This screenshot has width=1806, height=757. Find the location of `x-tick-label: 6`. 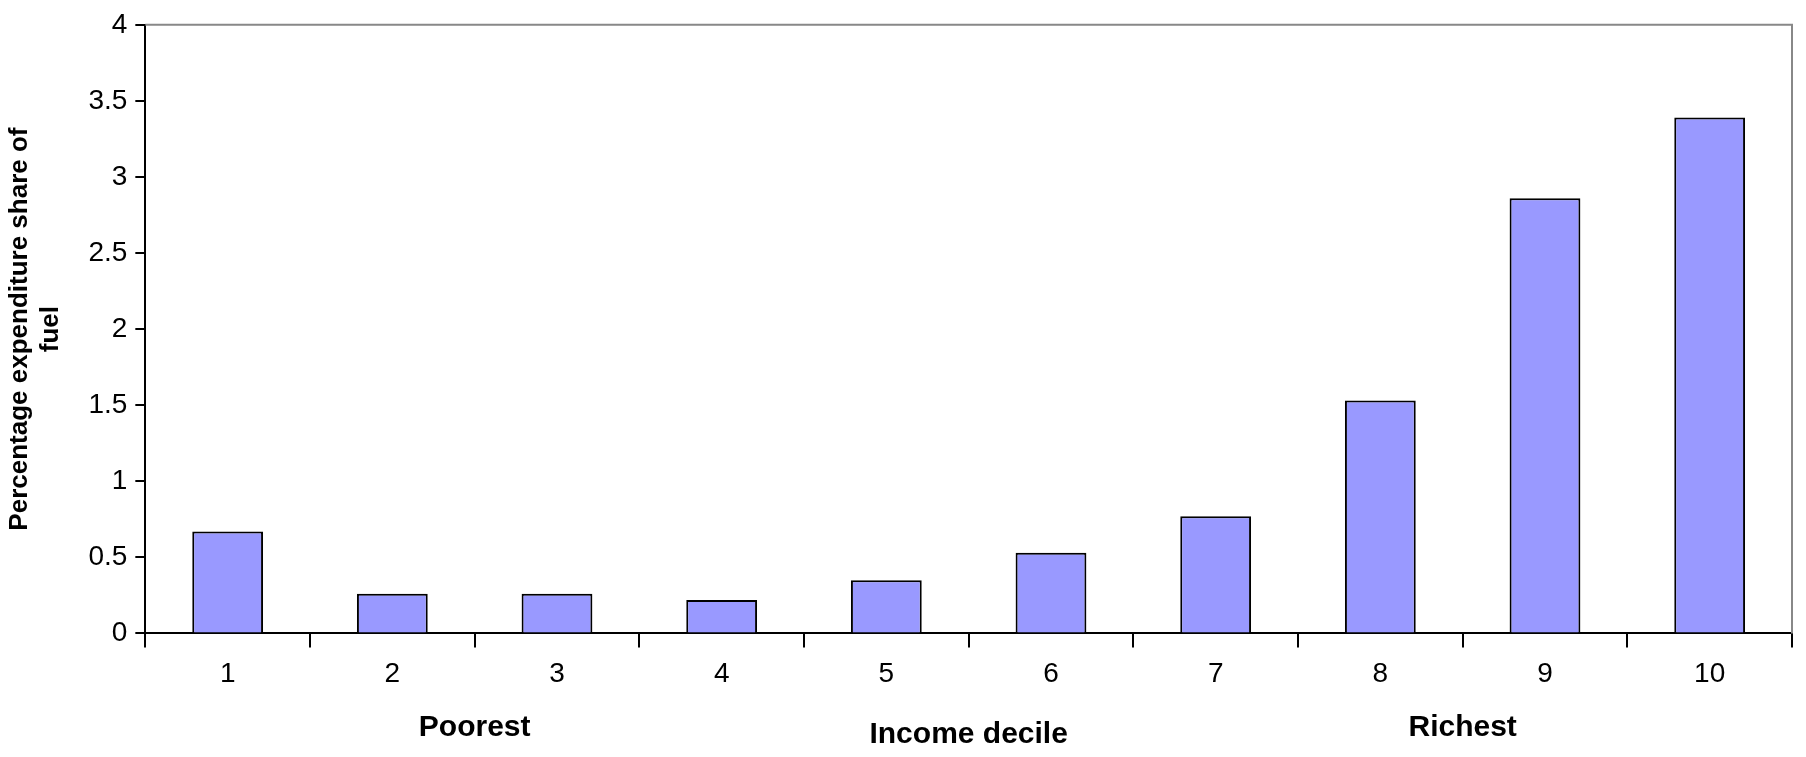

x-tick-label: 6 is located at coordinates (1051, 672).